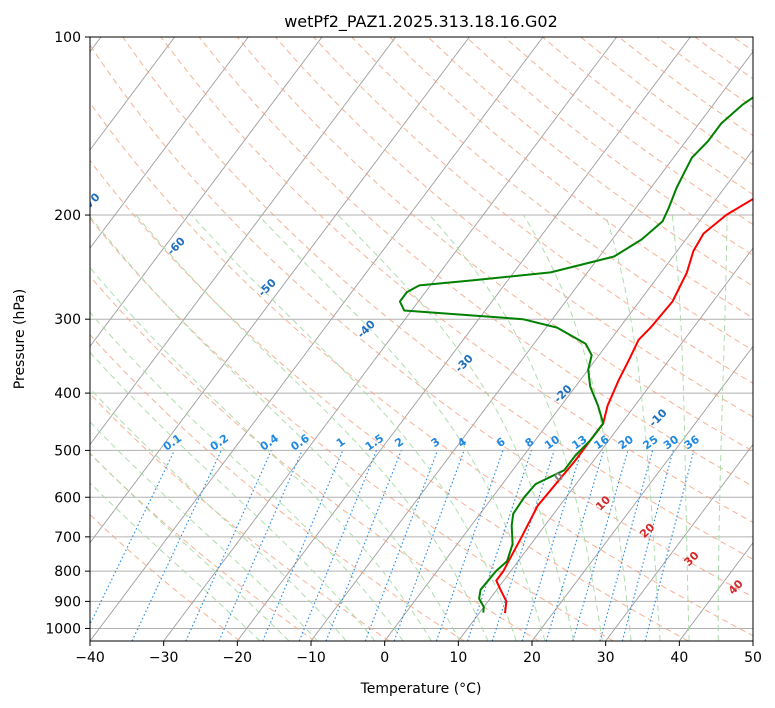 The width and height of the screenshot is (775, 708). Describe the element at coordinates (606, 658) in the screenshot. I see `x-tick-label: 30` at that location.